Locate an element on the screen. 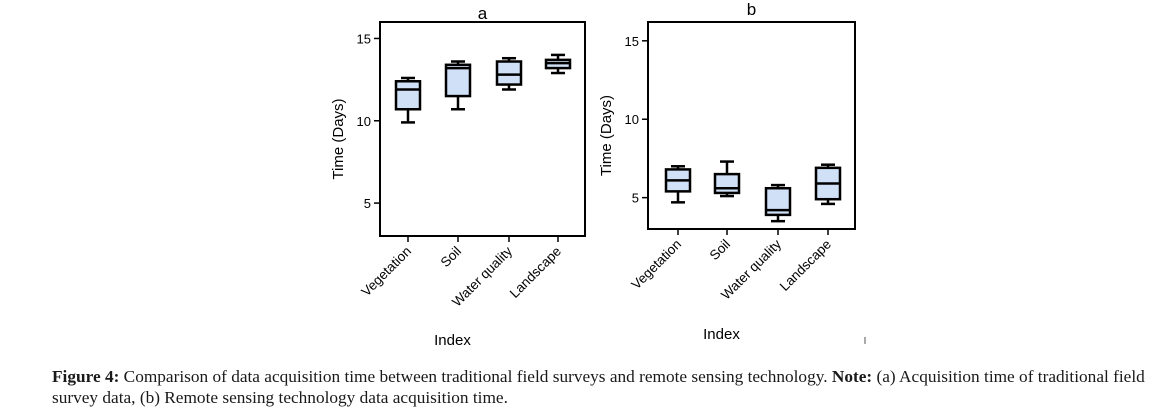 The image size is (1156, 414). caption-label: Figure 4: is located at coordinates (86, 376).